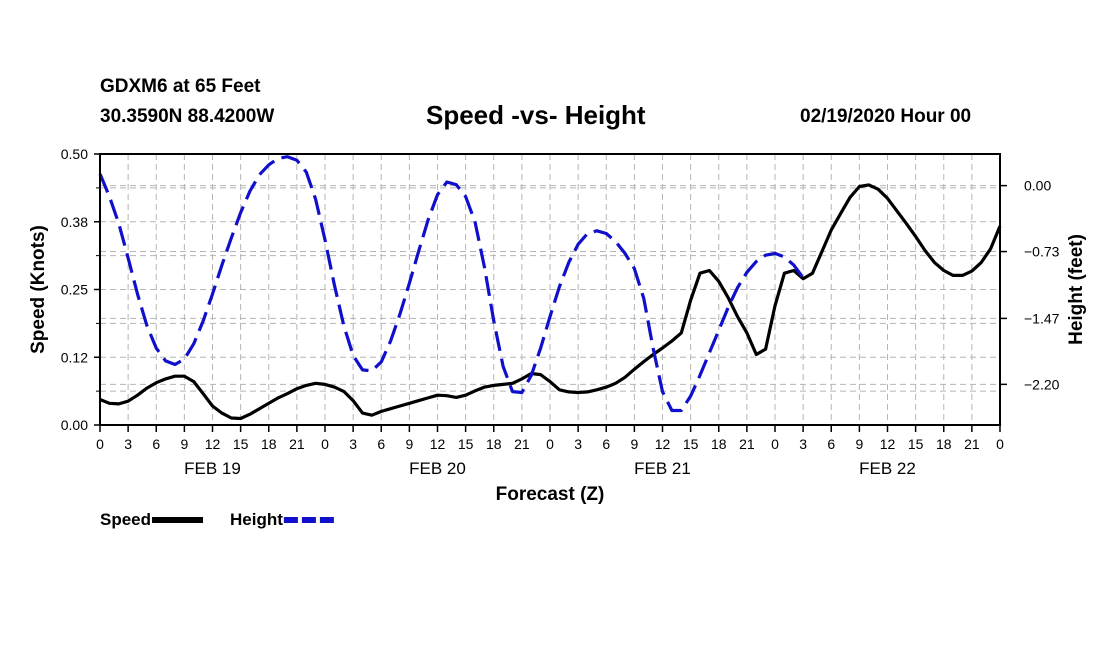 This screenshot has width=1100, height=650. Describe the element at coordinates (74, 425) in the screenshot. I see `y-tick-label: 0.00` at that location.